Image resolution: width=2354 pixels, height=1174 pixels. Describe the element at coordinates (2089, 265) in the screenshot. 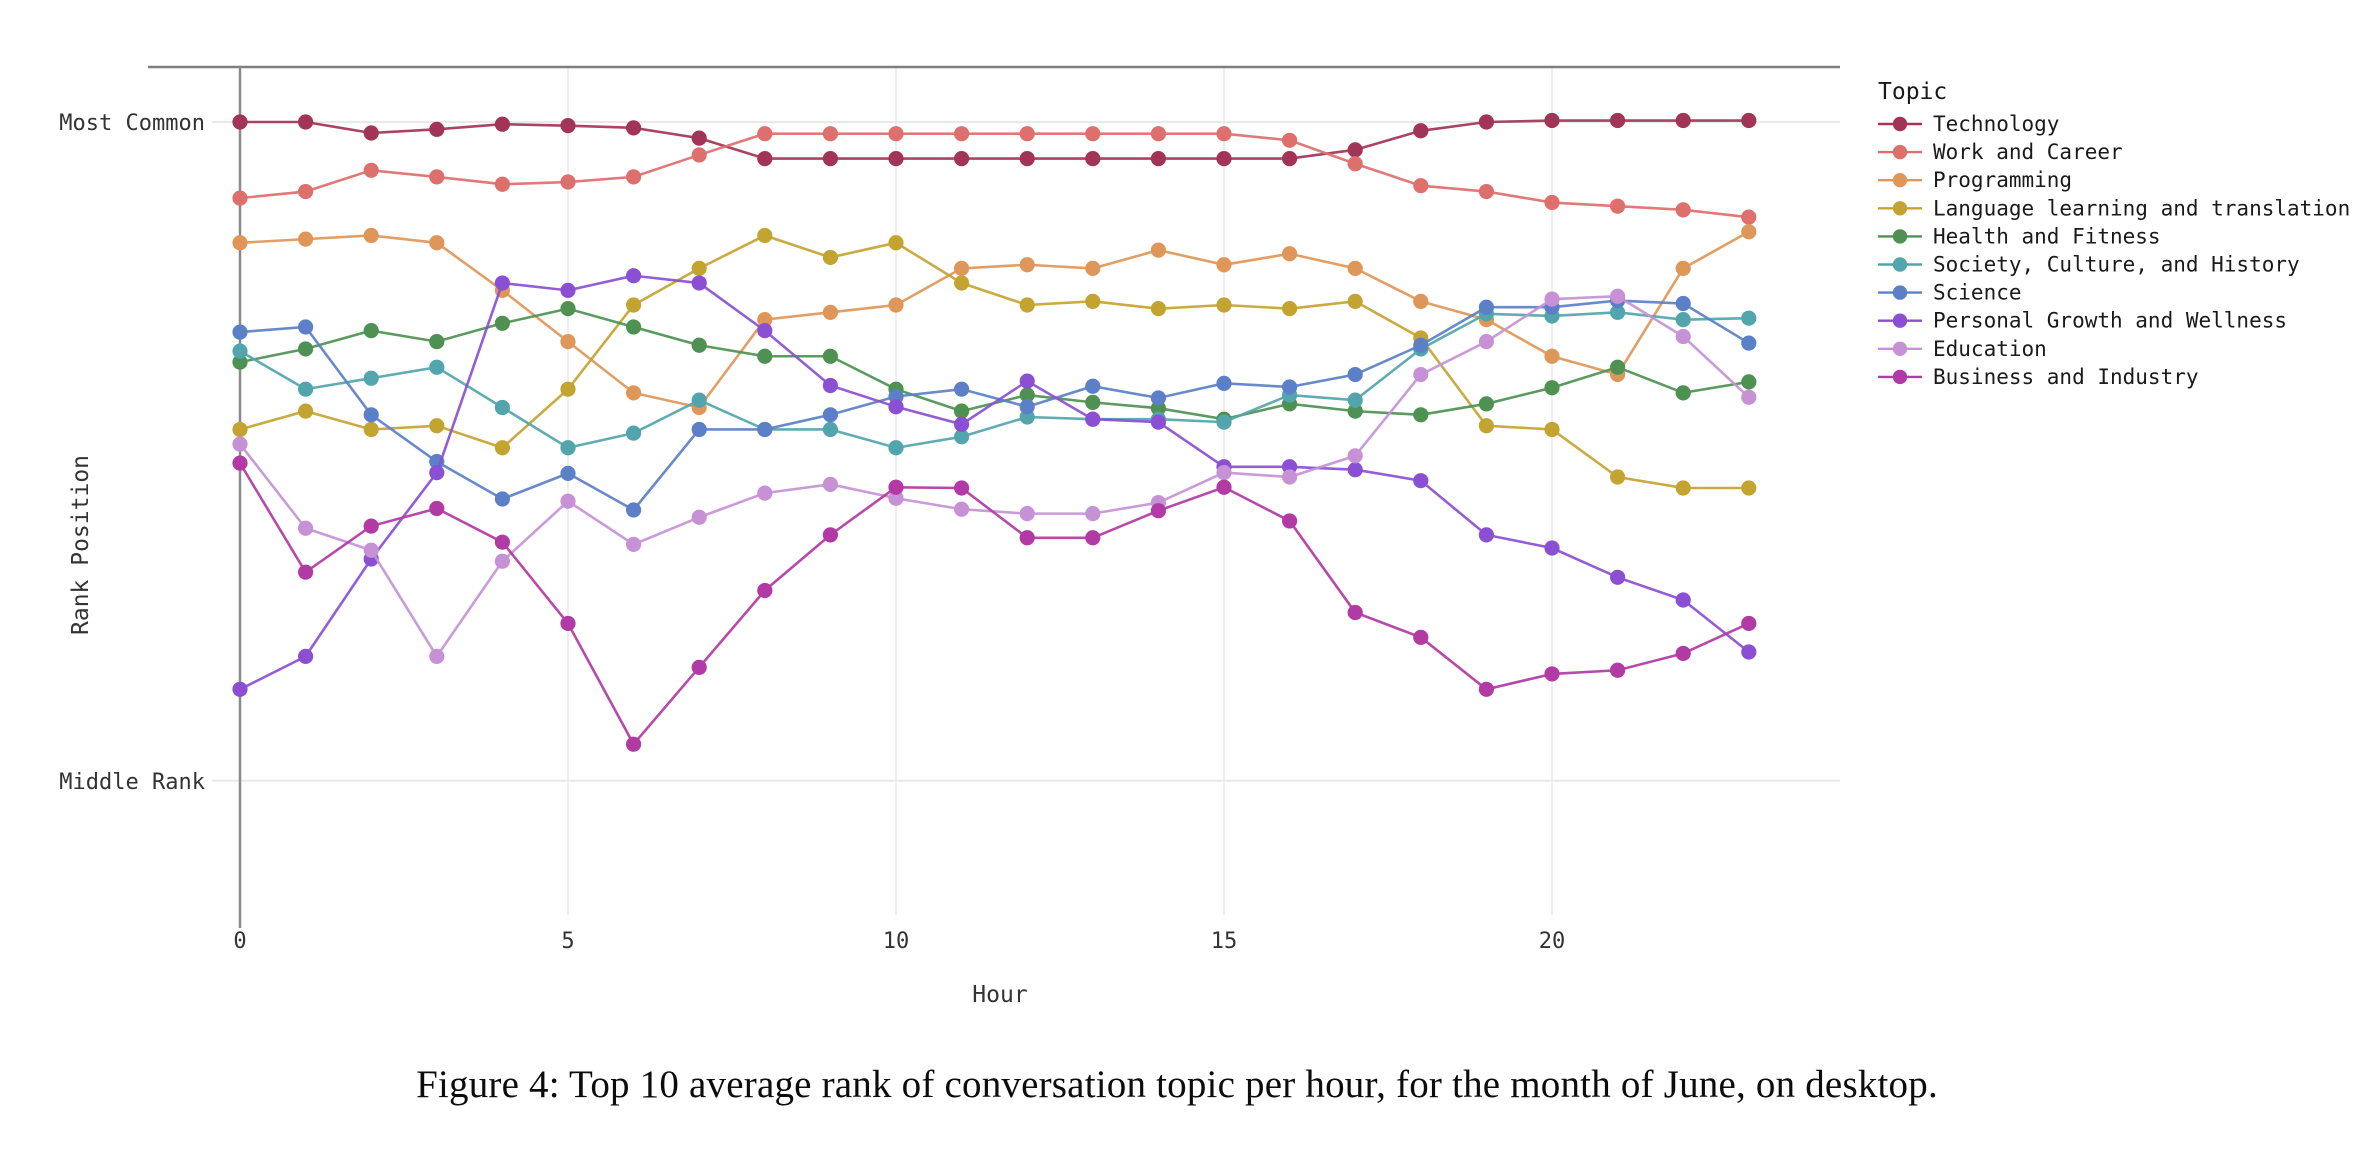

I see `legend-item: Society, Culture, and History` at that location.